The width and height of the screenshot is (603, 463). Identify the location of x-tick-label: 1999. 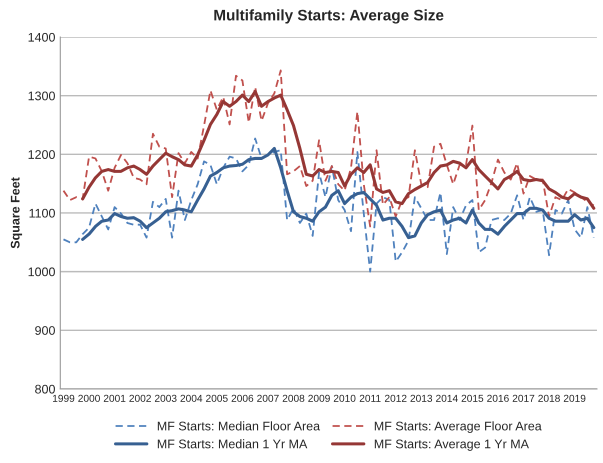
(63, 398).